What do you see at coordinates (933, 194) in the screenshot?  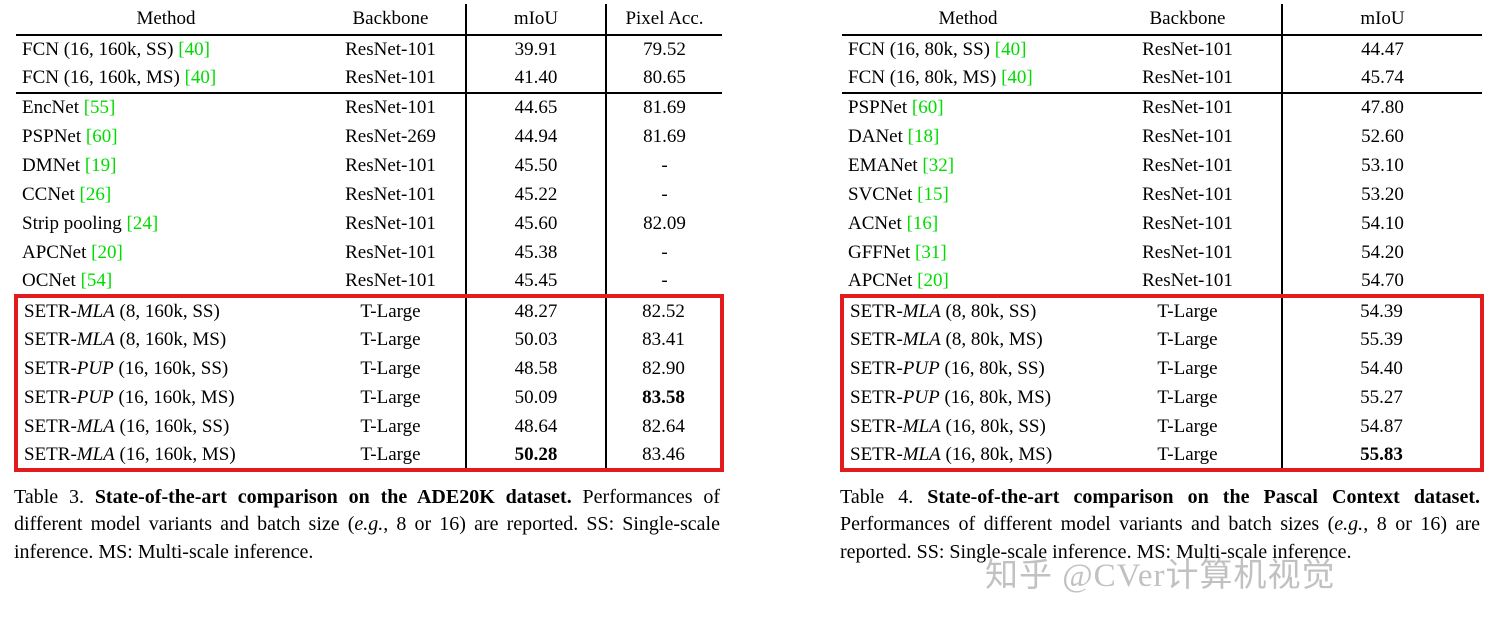 I see `citation-ref: [15]` at bounding box center [933, 194].